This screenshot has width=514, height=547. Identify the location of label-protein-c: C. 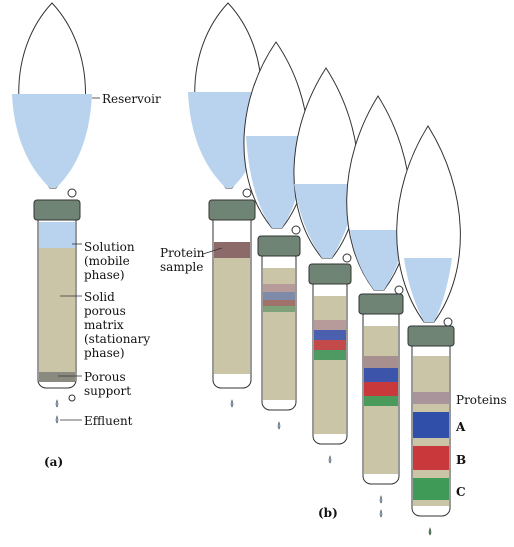
(461, 492).